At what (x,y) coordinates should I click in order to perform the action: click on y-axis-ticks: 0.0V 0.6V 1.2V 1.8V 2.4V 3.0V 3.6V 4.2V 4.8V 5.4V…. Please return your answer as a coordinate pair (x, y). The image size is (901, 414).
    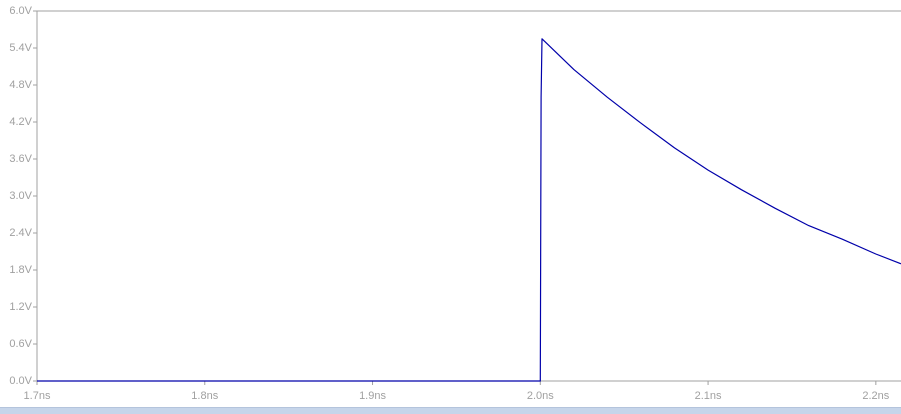
    Looking at the image, I should click on (23, 196).